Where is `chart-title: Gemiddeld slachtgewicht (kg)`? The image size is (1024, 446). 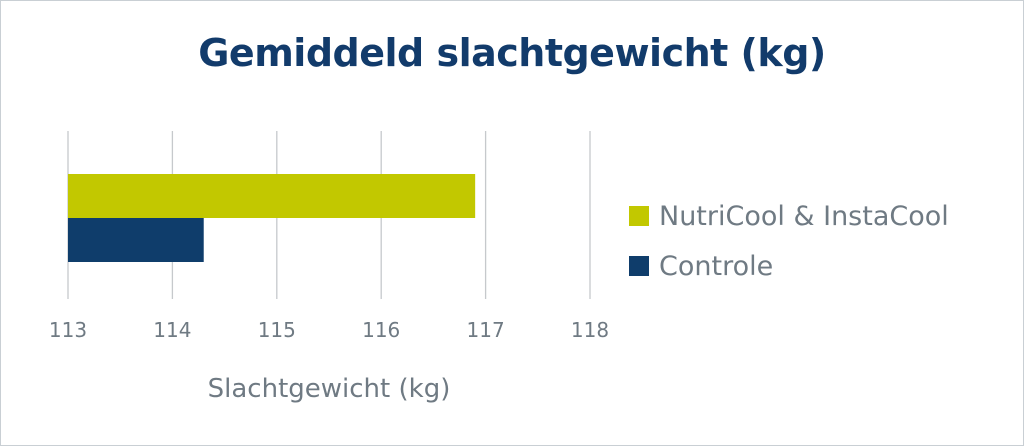 chart-title: Gemiddeld slachtgewicht (kg) is located at coordinates (512, 53).